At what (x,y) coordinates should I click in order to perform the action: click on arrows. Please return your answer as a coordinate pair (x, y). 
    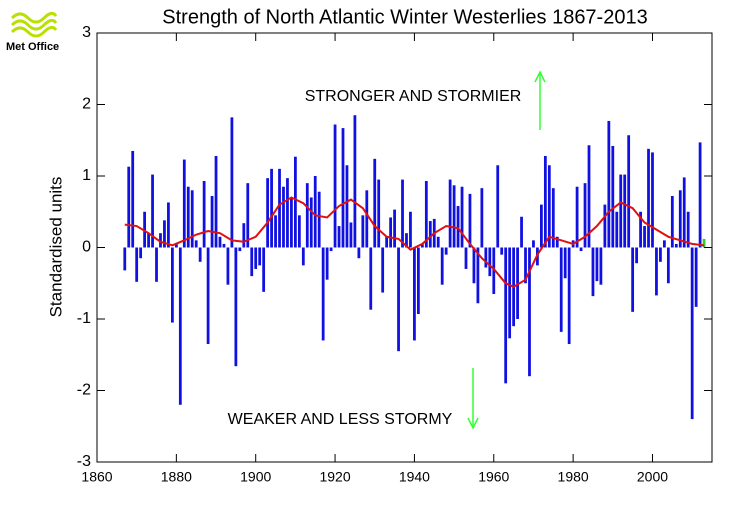
    Looking at the image, I should click on (506, 250).